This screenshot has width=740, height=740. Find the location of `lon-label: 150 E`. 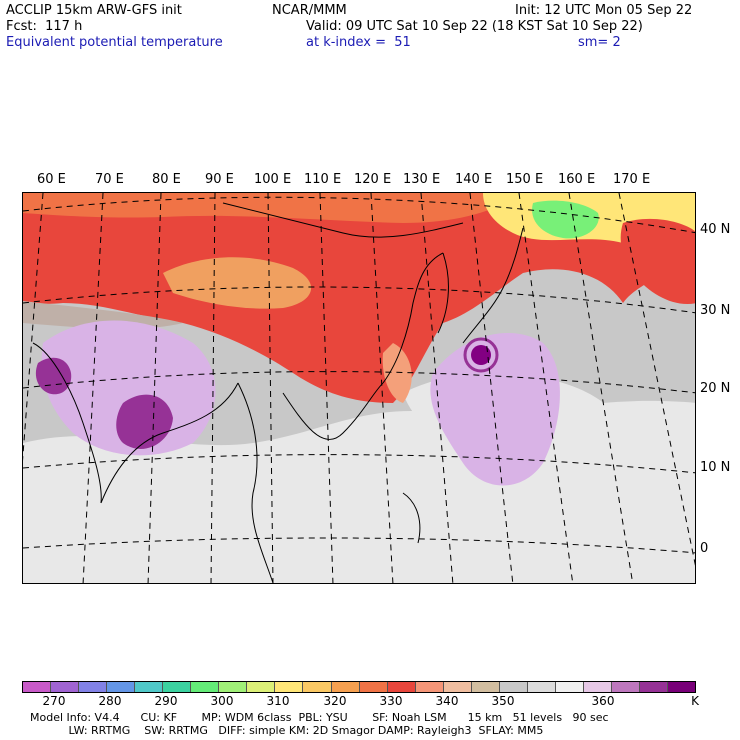

lon-label: 150 E is located at coordinates (525, 179).